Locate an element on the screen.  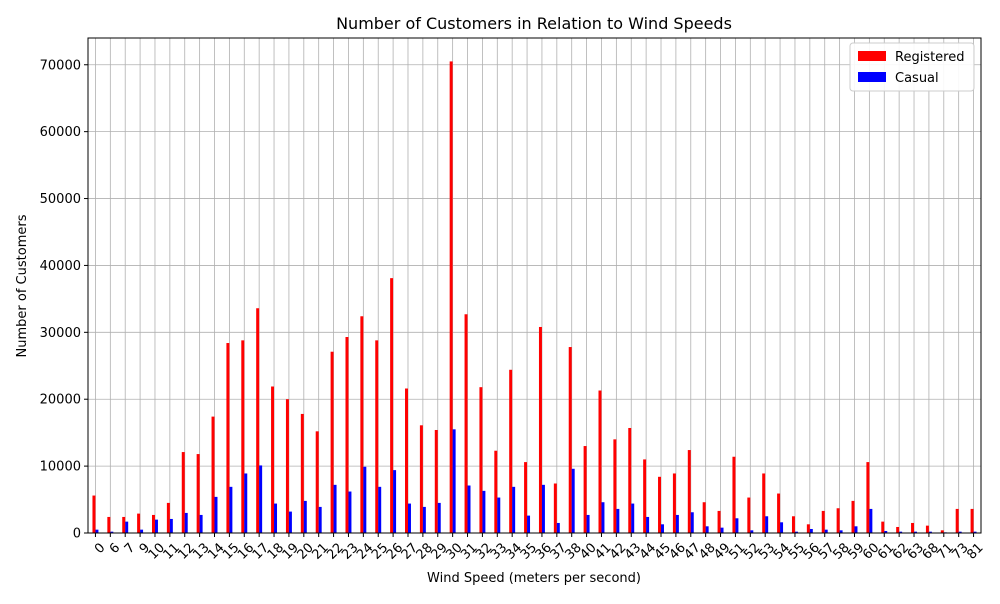
y-tick-label: 50000 is located at coordinates (60, 199).